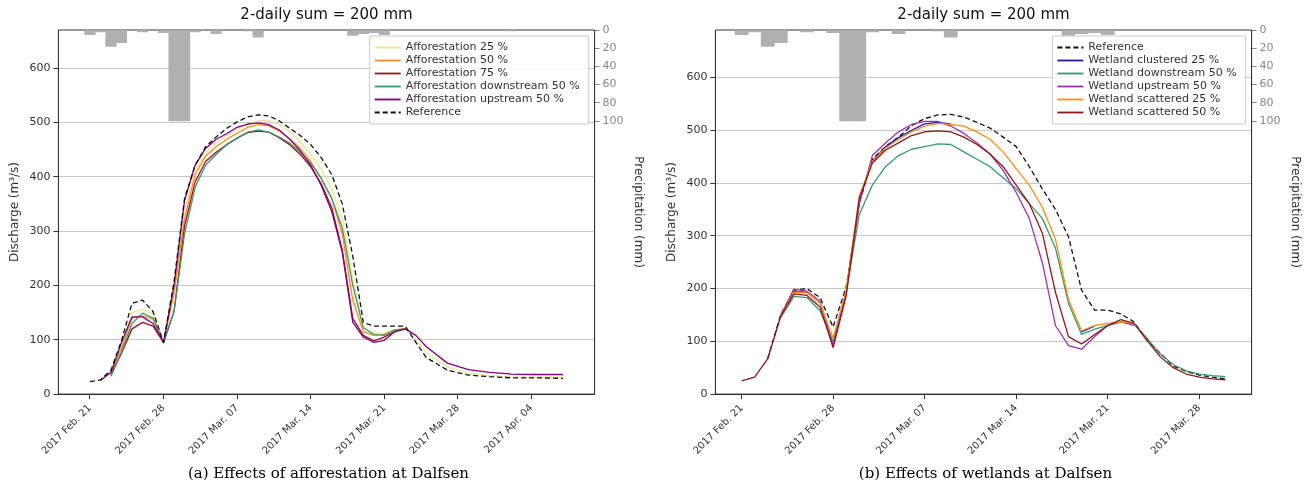 This screenshot has width=1314, height=497. What do you see at coordinates (456, 73) in the screenshot?
I see `legend-label: Afforestation 75 %` at bounding box center [456, 73].